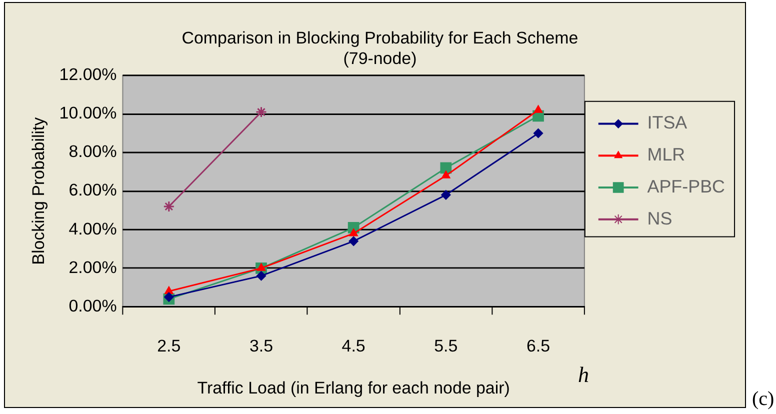 This screenshot has height=414, width=776. Describe the element at coordinates (261, 346) in the screenshot. I see `x-tick-label: 3.5` at that location.